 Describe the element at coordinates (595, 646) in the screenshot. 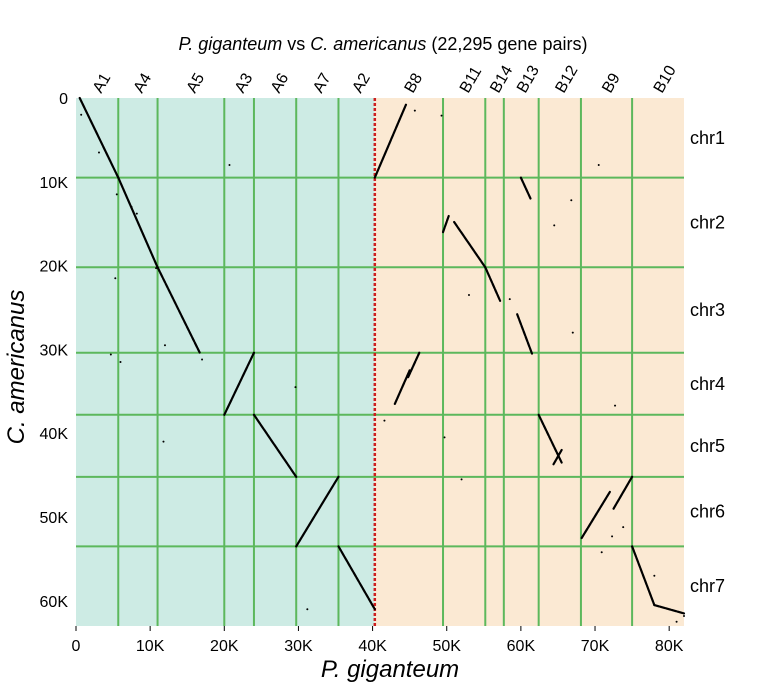

I see `x-tick-label: 70K` at that location.